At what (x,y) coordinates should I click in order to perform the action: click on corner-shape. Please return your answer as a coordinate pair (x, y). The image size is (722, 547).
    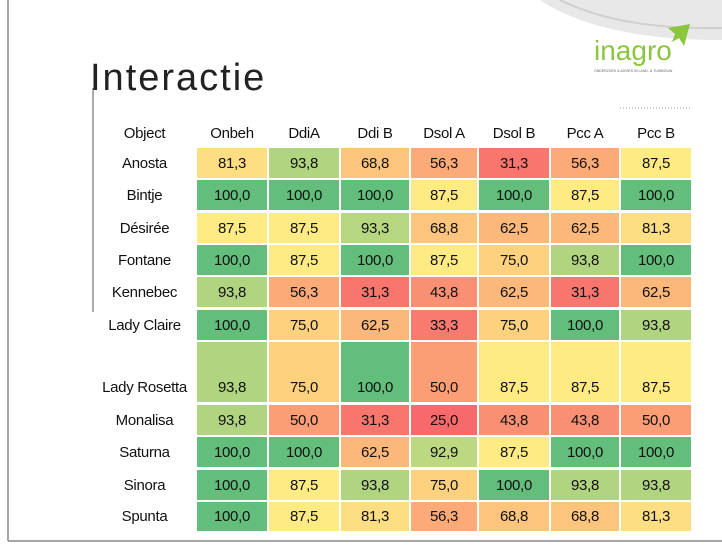
    Looking at the image, I should click on (631, 20).